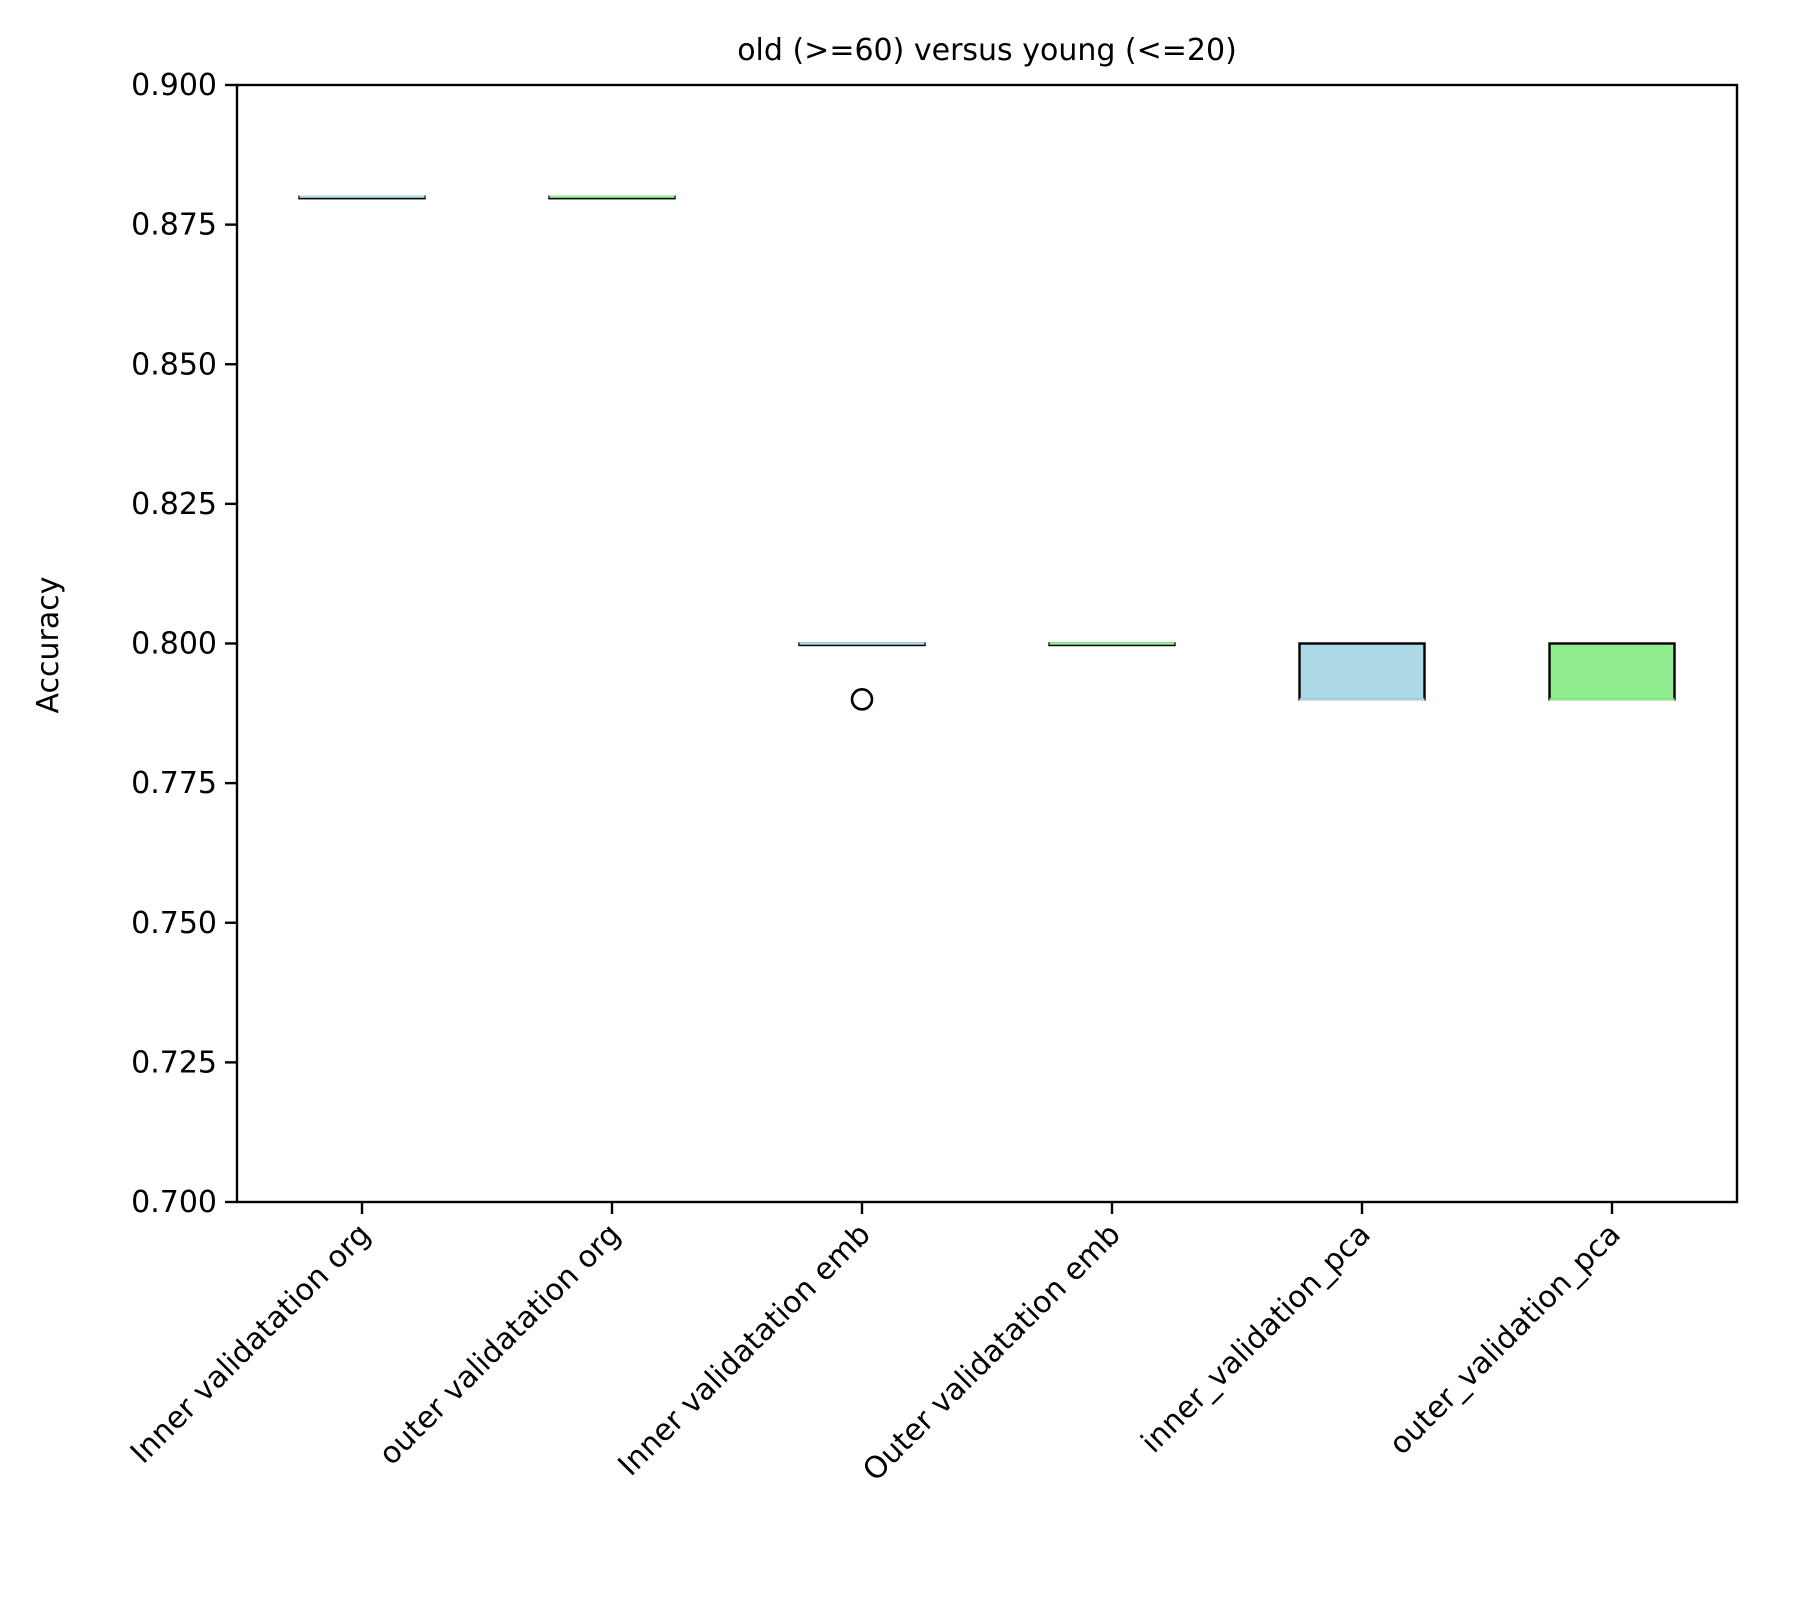 Image resolution: width=1796 pixels, height=1624 pixels. I want to click on y-tick-label: 0.800, so click(174, 644).